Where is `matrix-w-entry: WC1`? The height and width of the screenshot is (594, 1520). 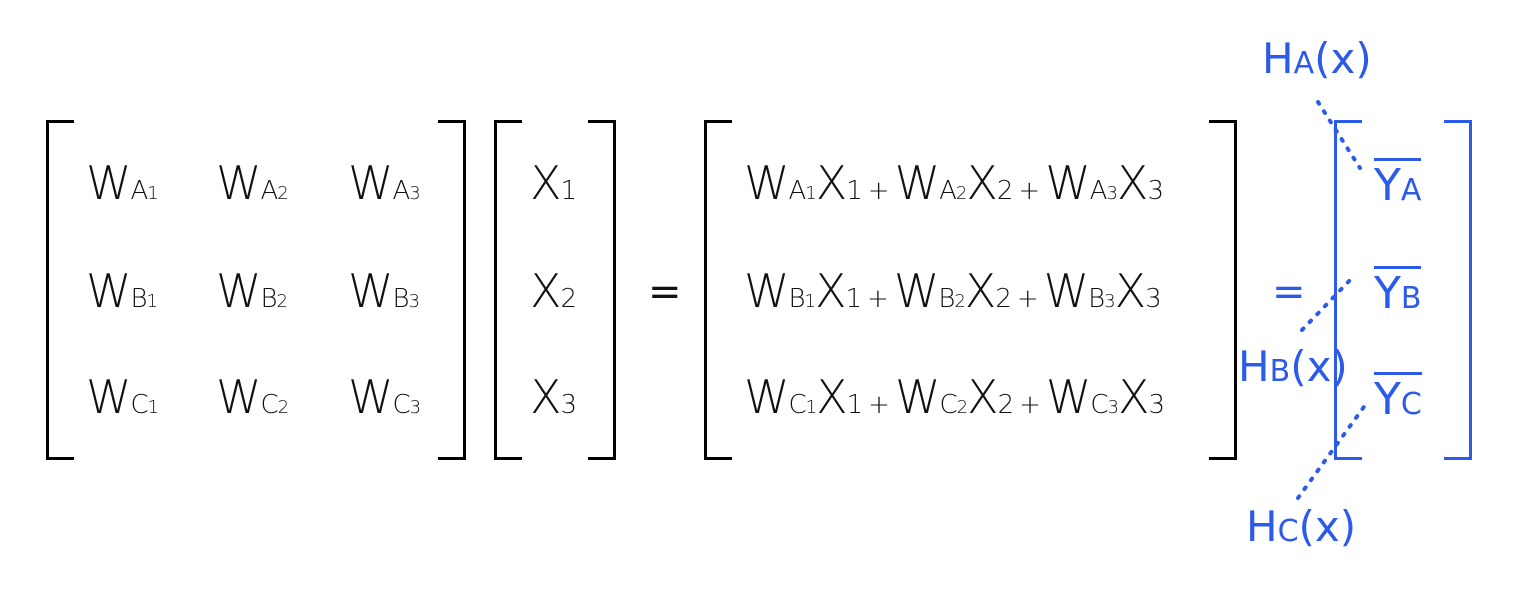
matrix-w-entry: WC1 is located at coordinates (122, 397).